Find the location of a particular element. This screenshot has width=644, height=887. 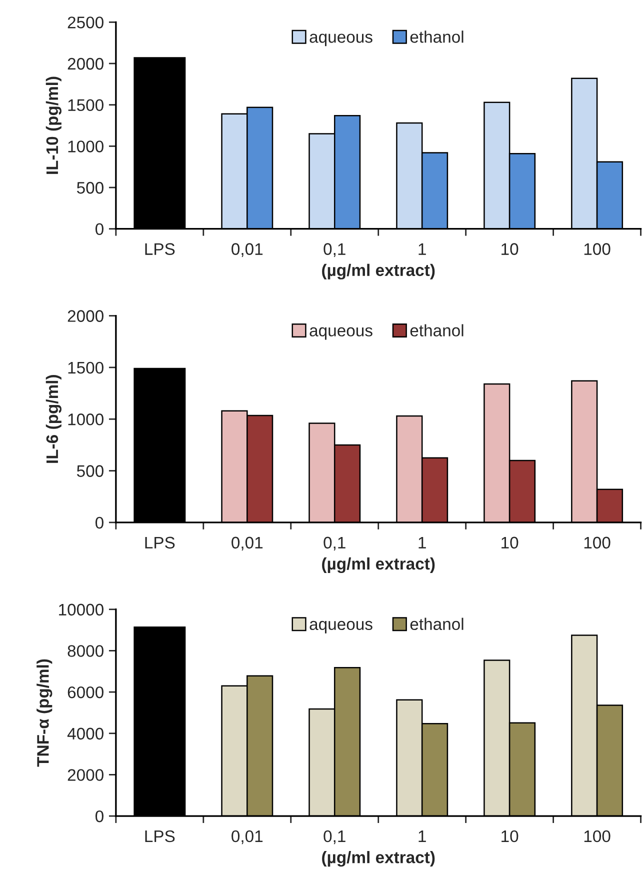

y-axis-title: IL-10 (pg/ml) is located at coordinates (54, 125).